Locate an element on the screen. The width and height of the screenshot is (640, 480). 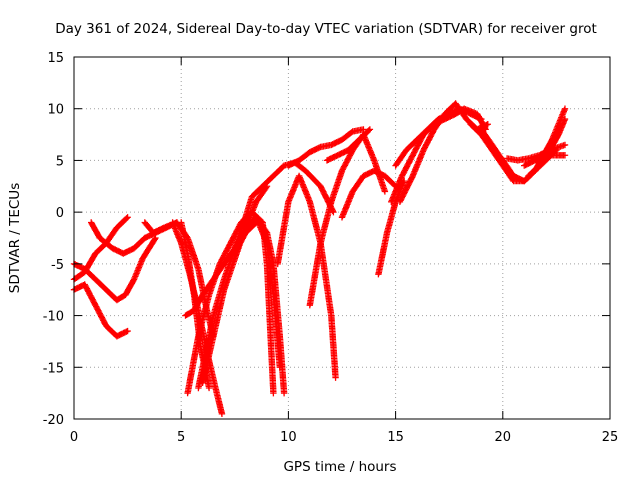
y-tick-label: -5 is located at coordinates (57, 265).